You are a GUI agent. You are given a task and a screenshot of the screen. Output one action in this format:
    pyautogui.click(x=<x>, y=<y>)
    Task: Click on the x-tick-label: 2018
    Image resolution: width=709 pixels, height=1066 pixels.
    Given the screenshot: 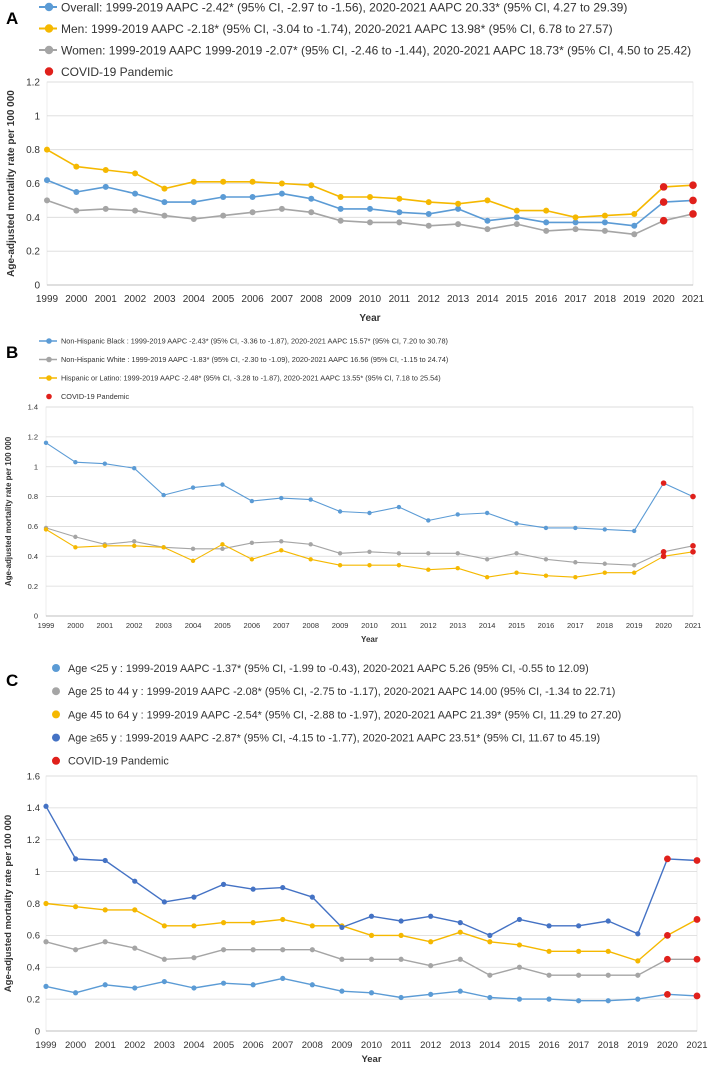 What is the action you would take?
    pyautogui.click(x=608, y=1045)
    